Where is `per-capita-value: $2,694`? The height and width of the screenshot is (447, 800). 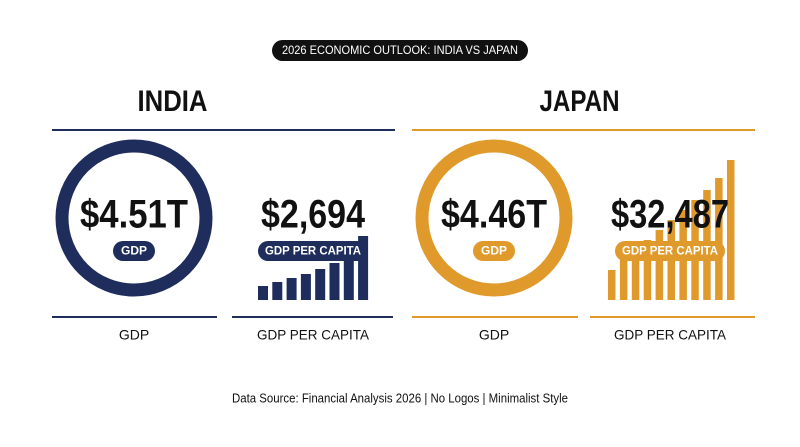 per-capita-value: $2,694 is located at coordinates (313, 215).